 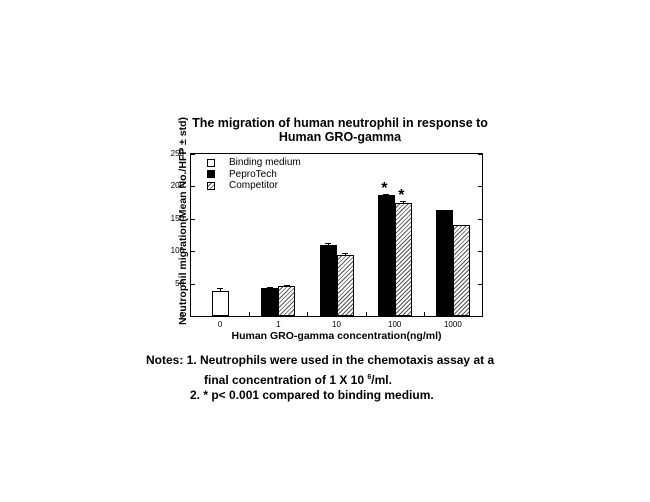 What do you see at coordinates (177, 186) in the screenshot?
I see `y-tick-label: 200` at bounding box center [177, 186].